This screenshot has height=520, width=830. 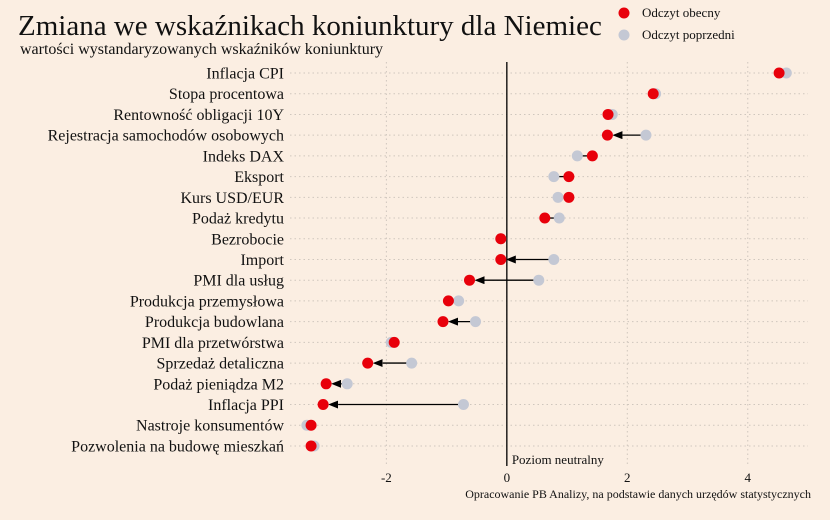 What do you see at coordinates (688, 34) in the screenshot?
I see `legend-label-previous: Odczyt poprzedni` at bounding box center [688, 34].